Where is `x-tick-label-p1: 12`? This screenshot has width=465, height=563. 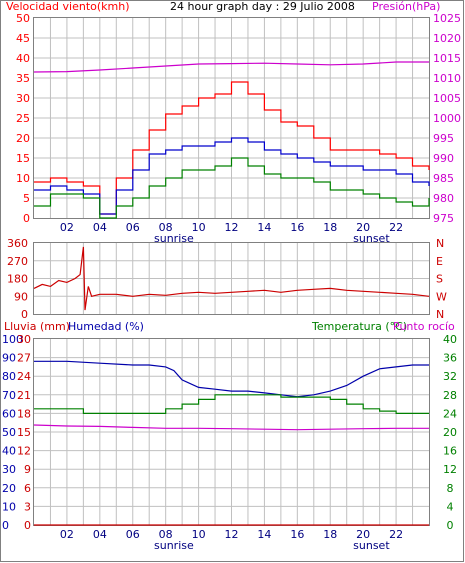
x-tick-label-p1: 12 is located at coordinates (232, 227).